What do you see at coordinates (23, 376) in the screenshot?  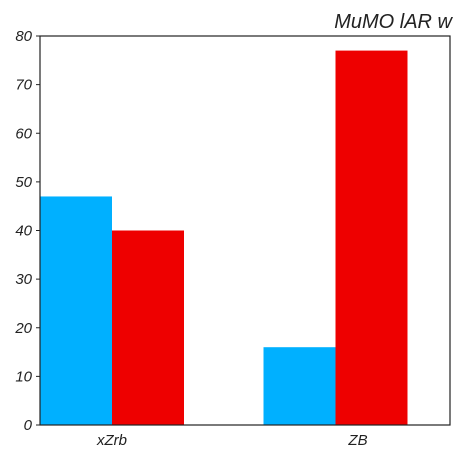 I see `y-tick-label: 10` at bounding box center [23, 376].